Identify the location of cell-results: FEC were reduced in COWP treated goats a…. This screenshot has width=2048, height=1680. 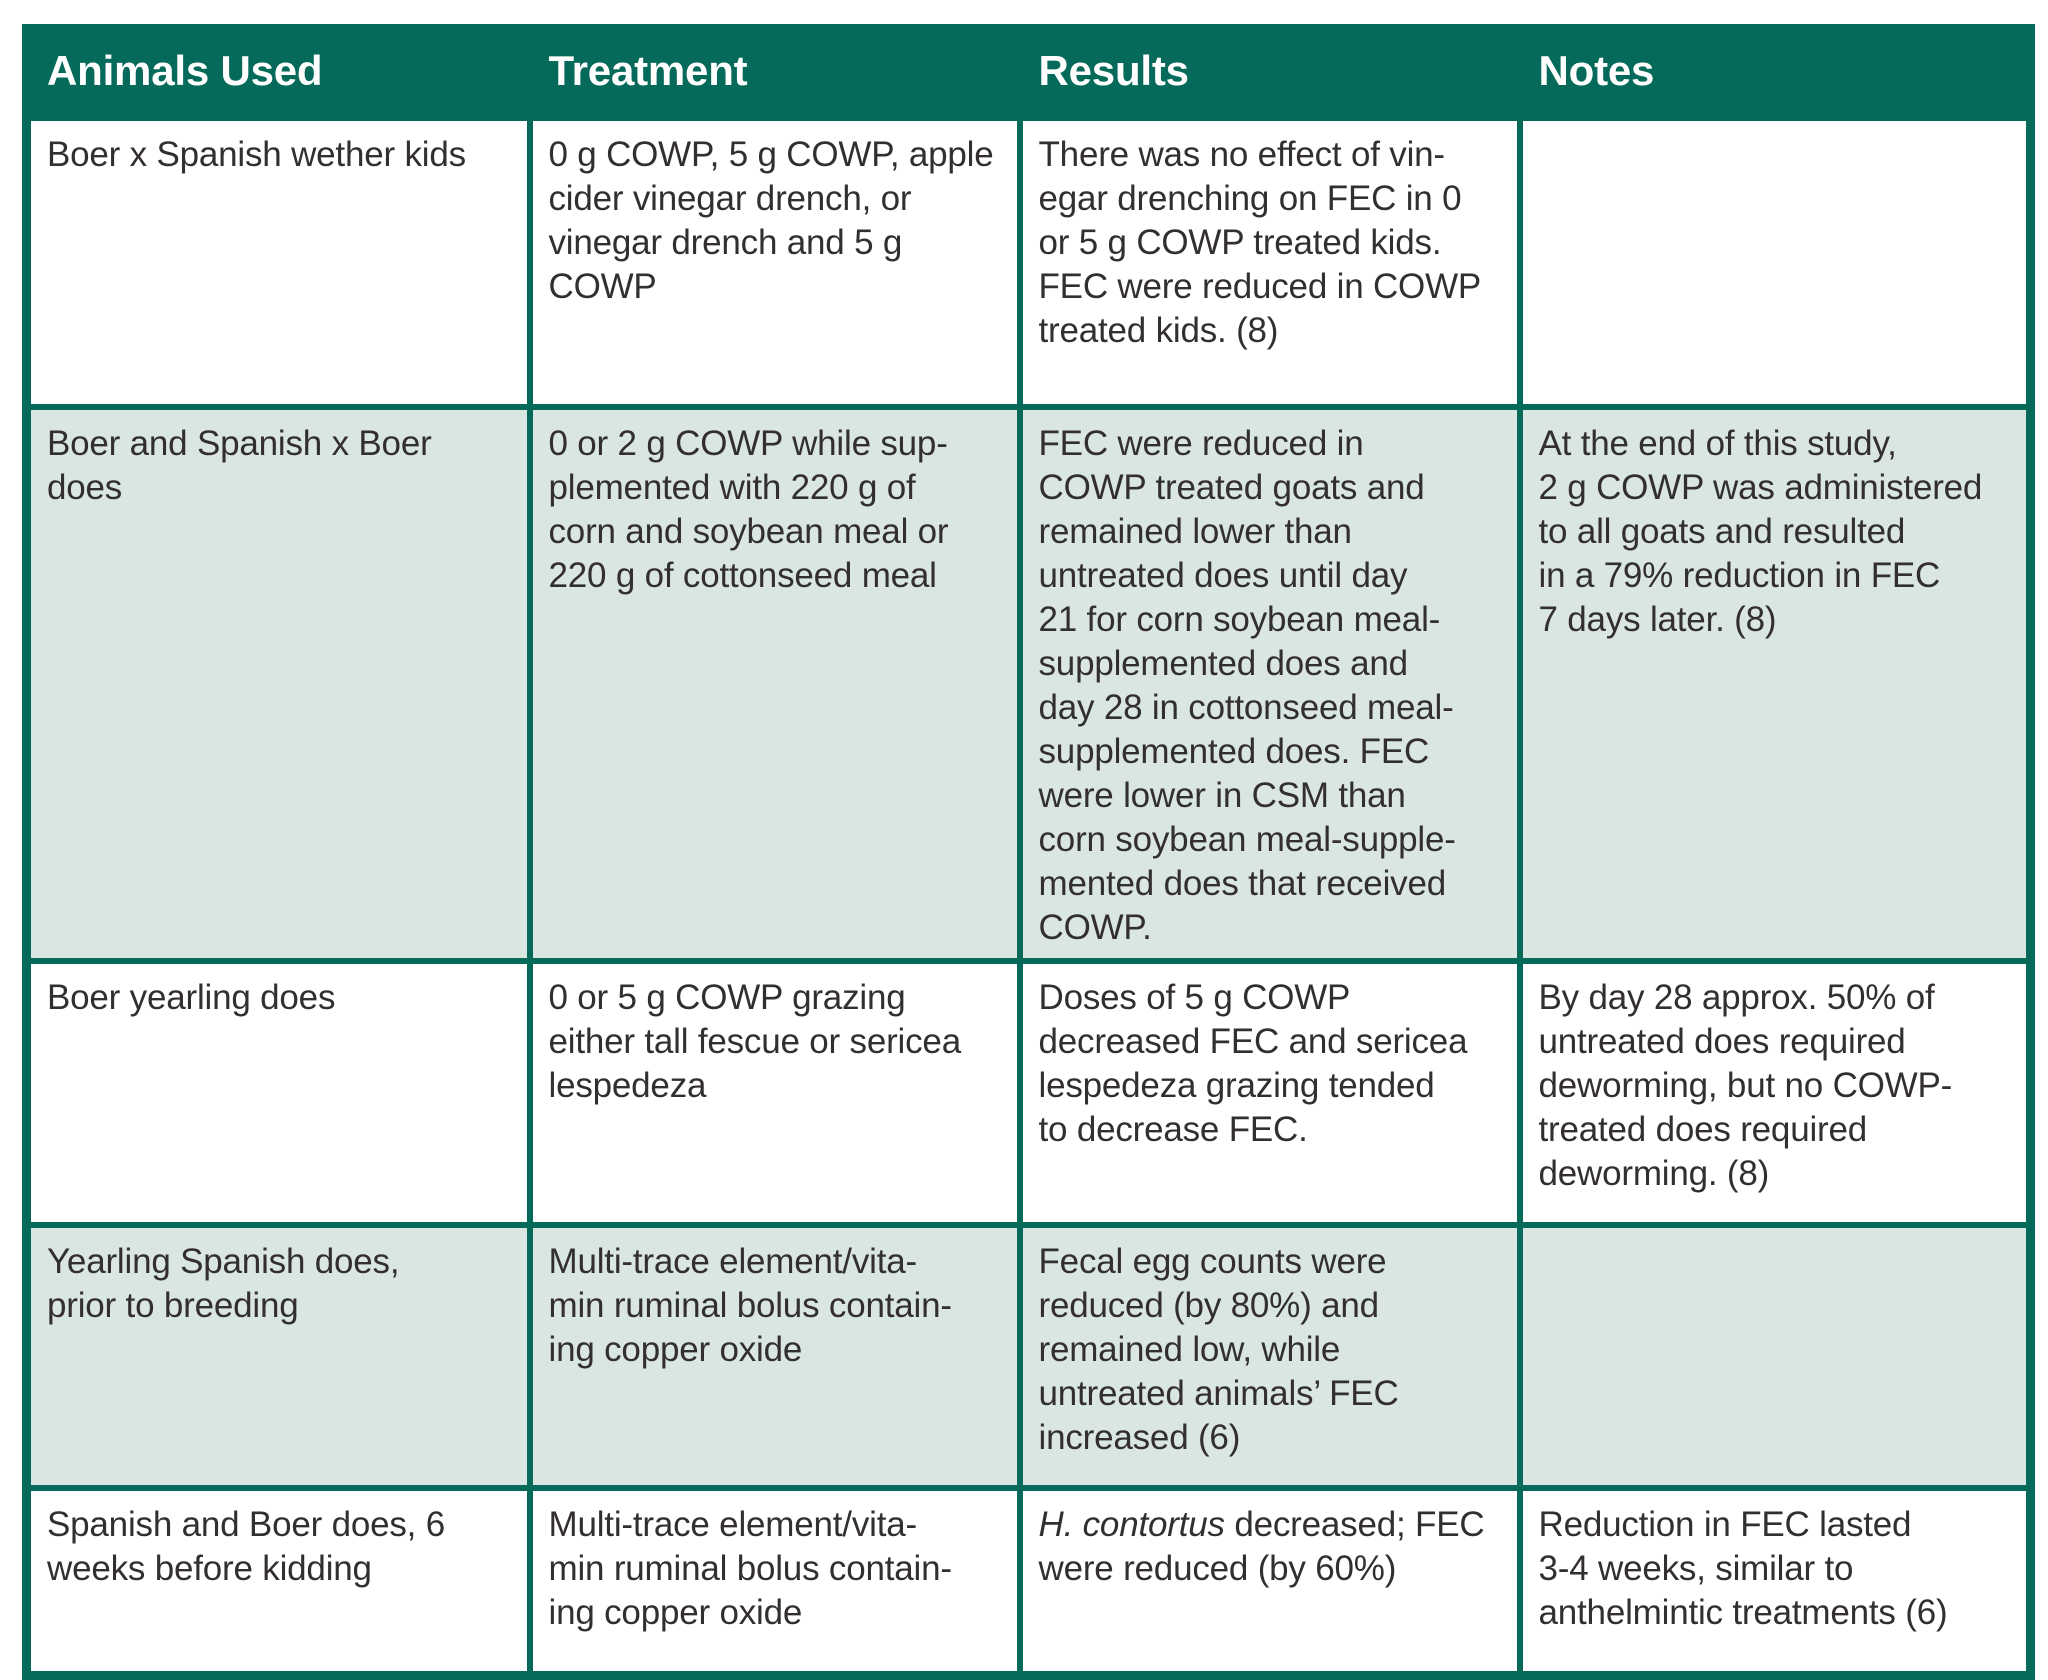
(1269, 684).